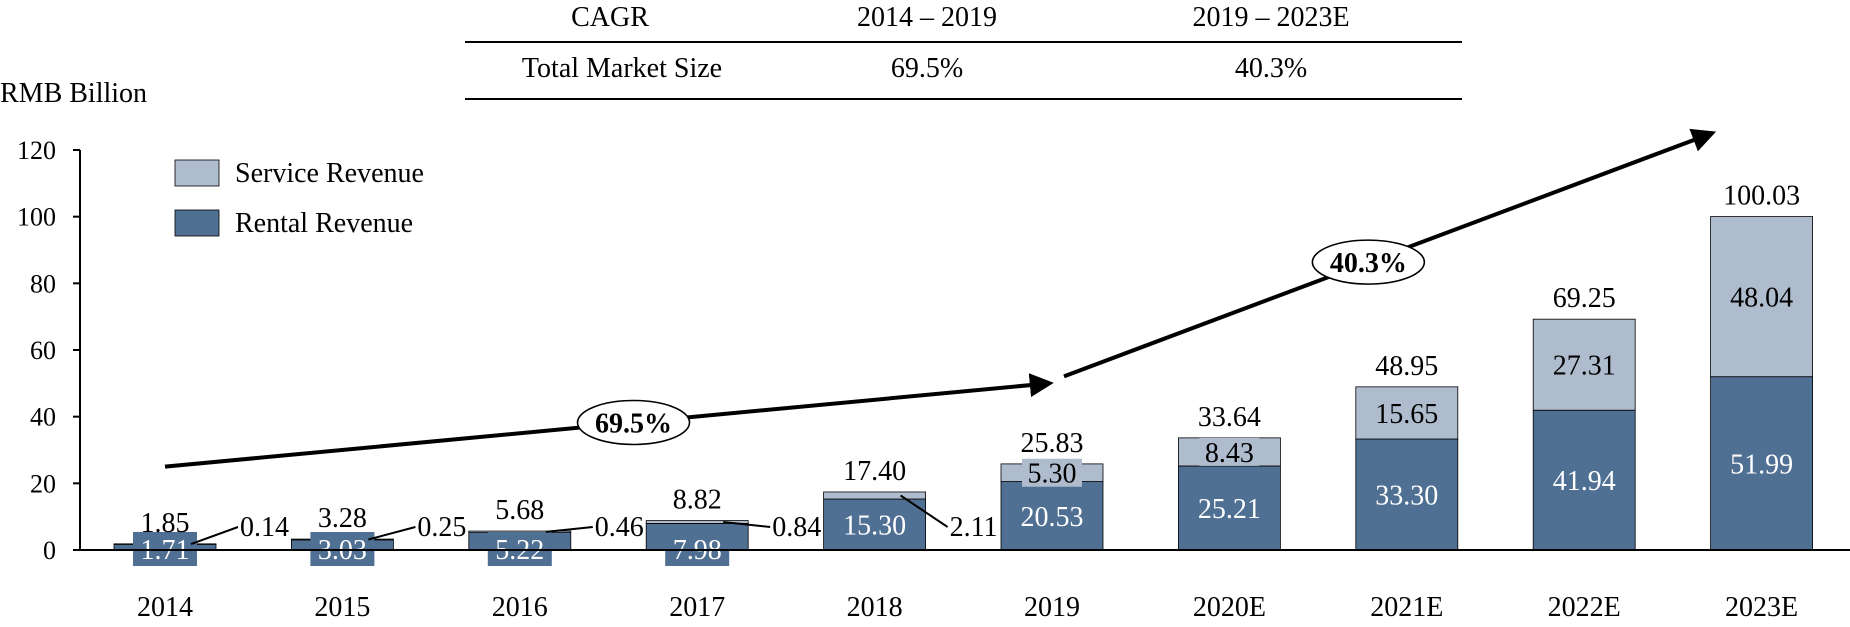 Image resolution: width=1850 pixels, height=627 pixels. What do you see at coordinates (329, 173) in the screenshot?
I see `legend-label-service: Service Revenue` at bounding box center [329, 173].